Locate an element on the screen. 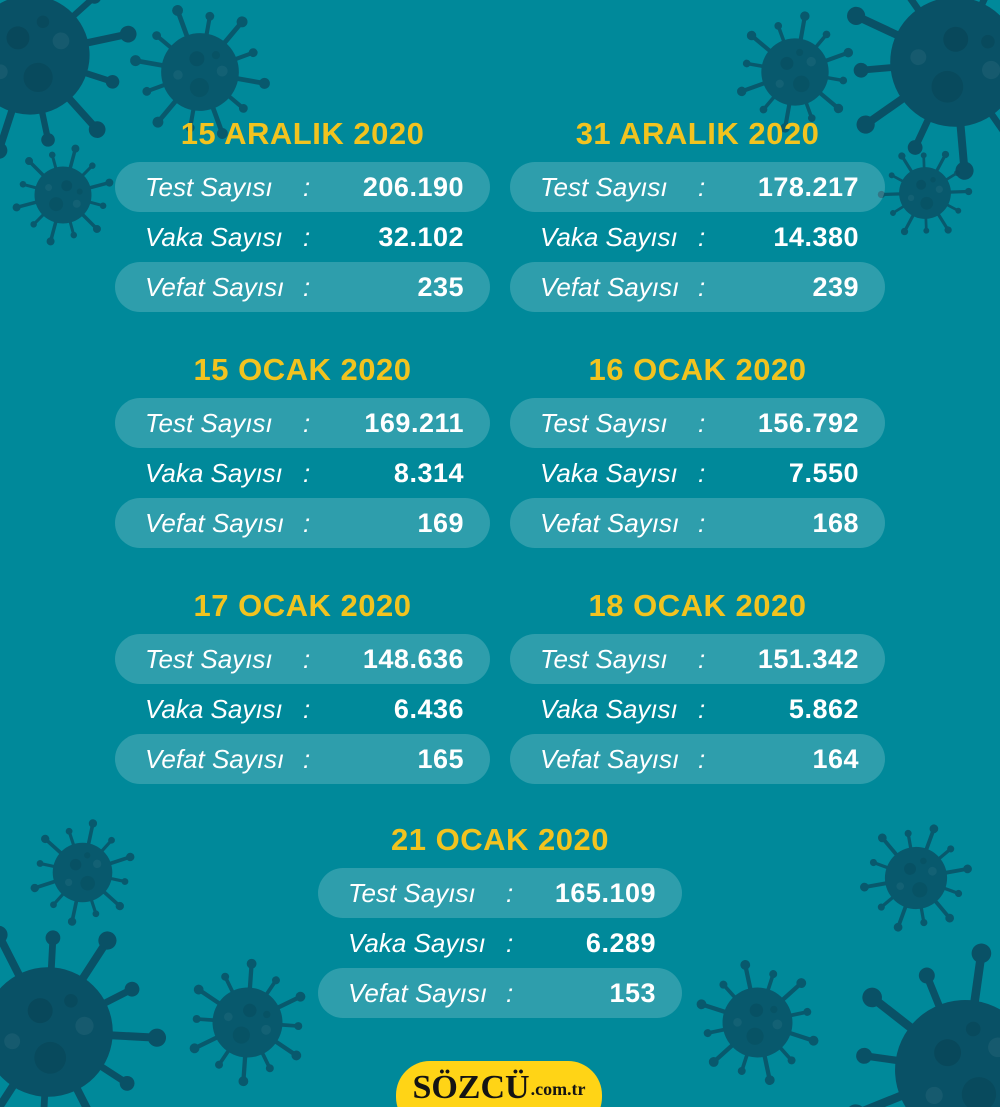  vaka-row: Vaka Sayısı : 6.289 is located at coordinates (500, 943).